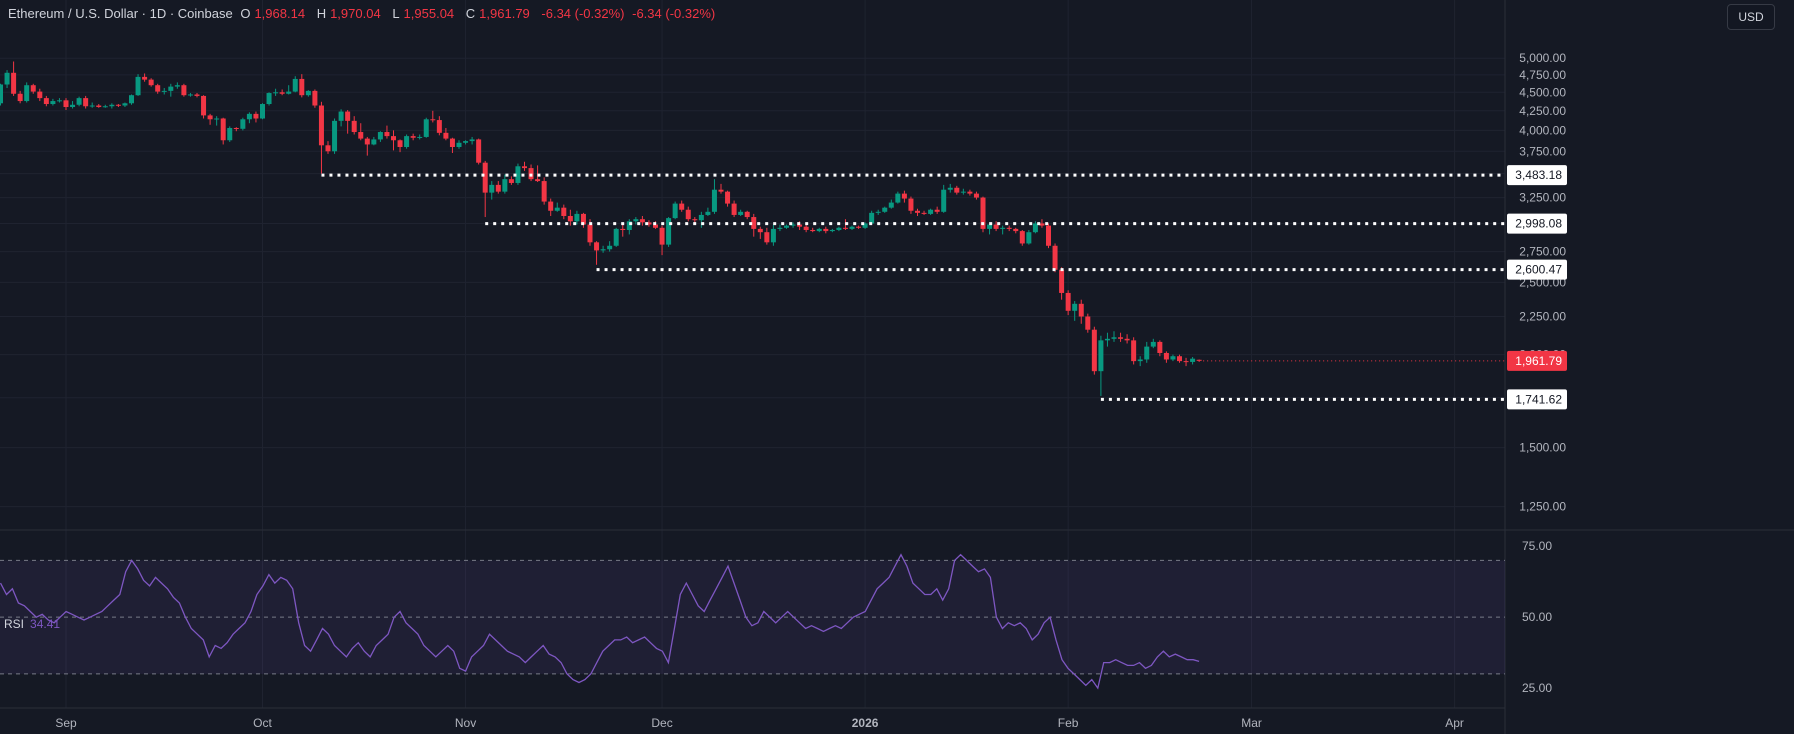  I want to click on rsi-value: 34.41, so click(45, 624).